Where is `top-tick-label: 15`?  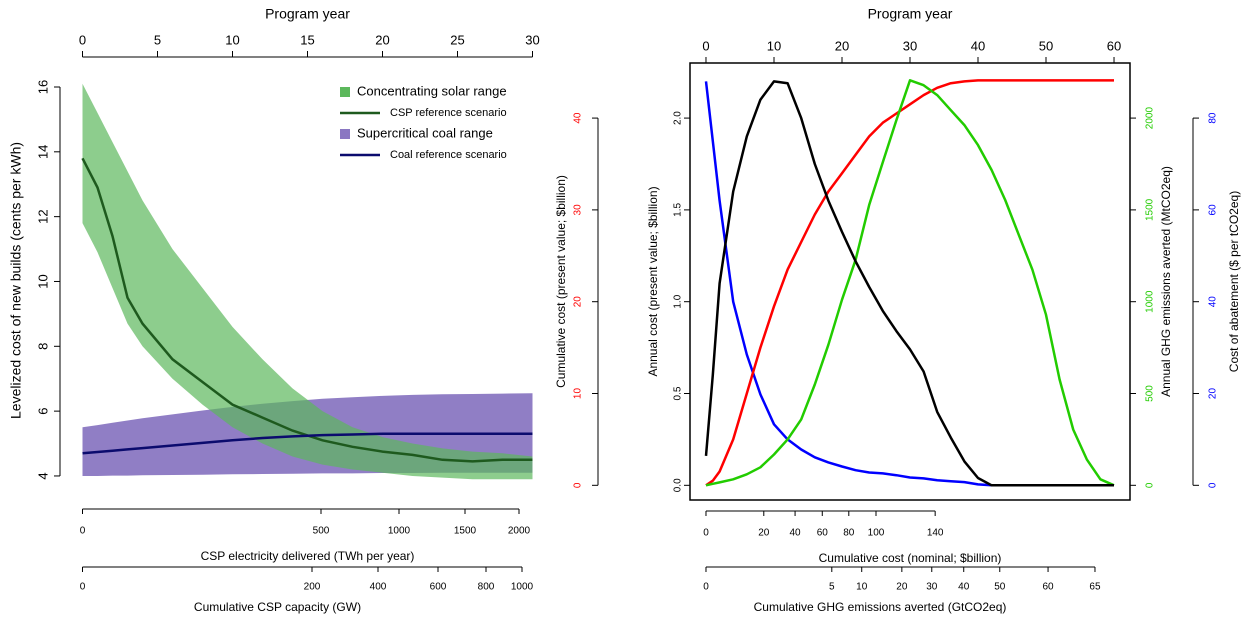 top-tick-label: 15 is located at coordinates (307, 39).